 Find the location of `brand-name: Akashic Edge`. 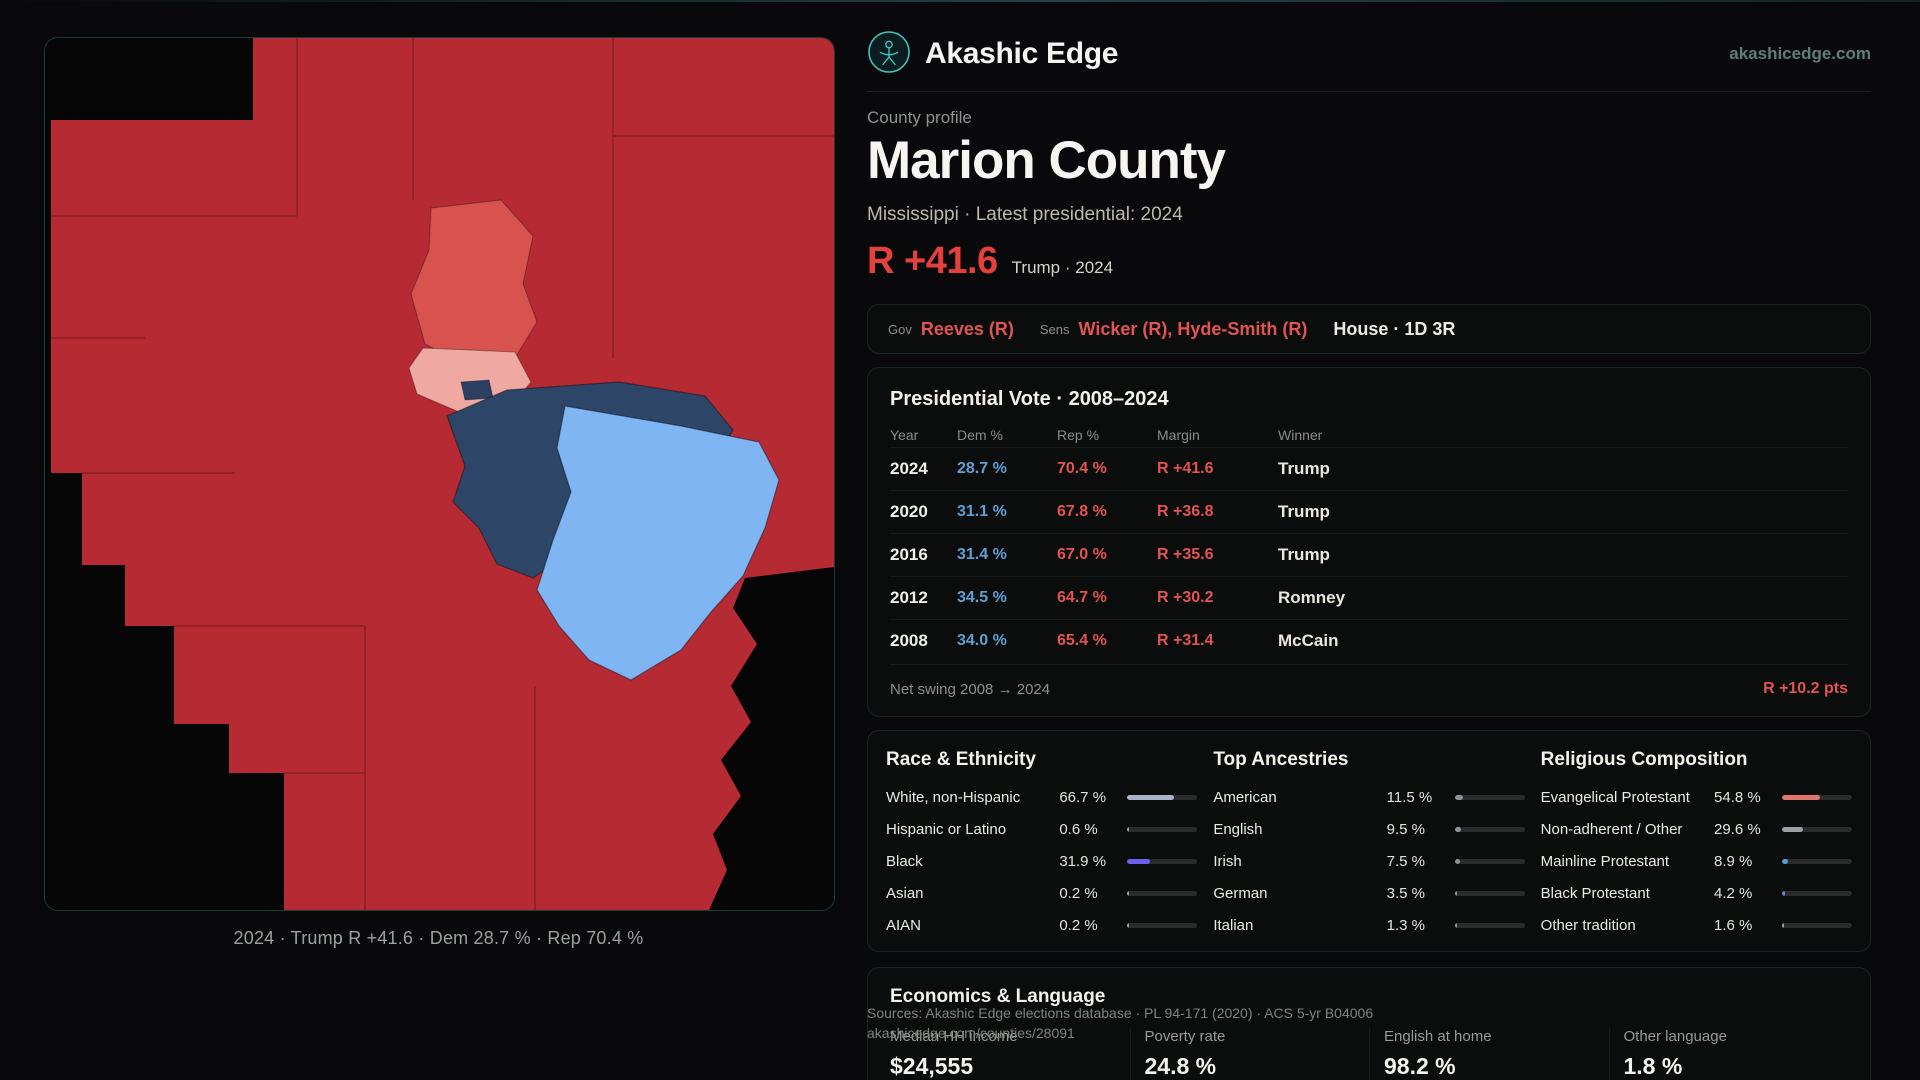

brand-name: Akashic Edge is located at coordinates (1022, 53).